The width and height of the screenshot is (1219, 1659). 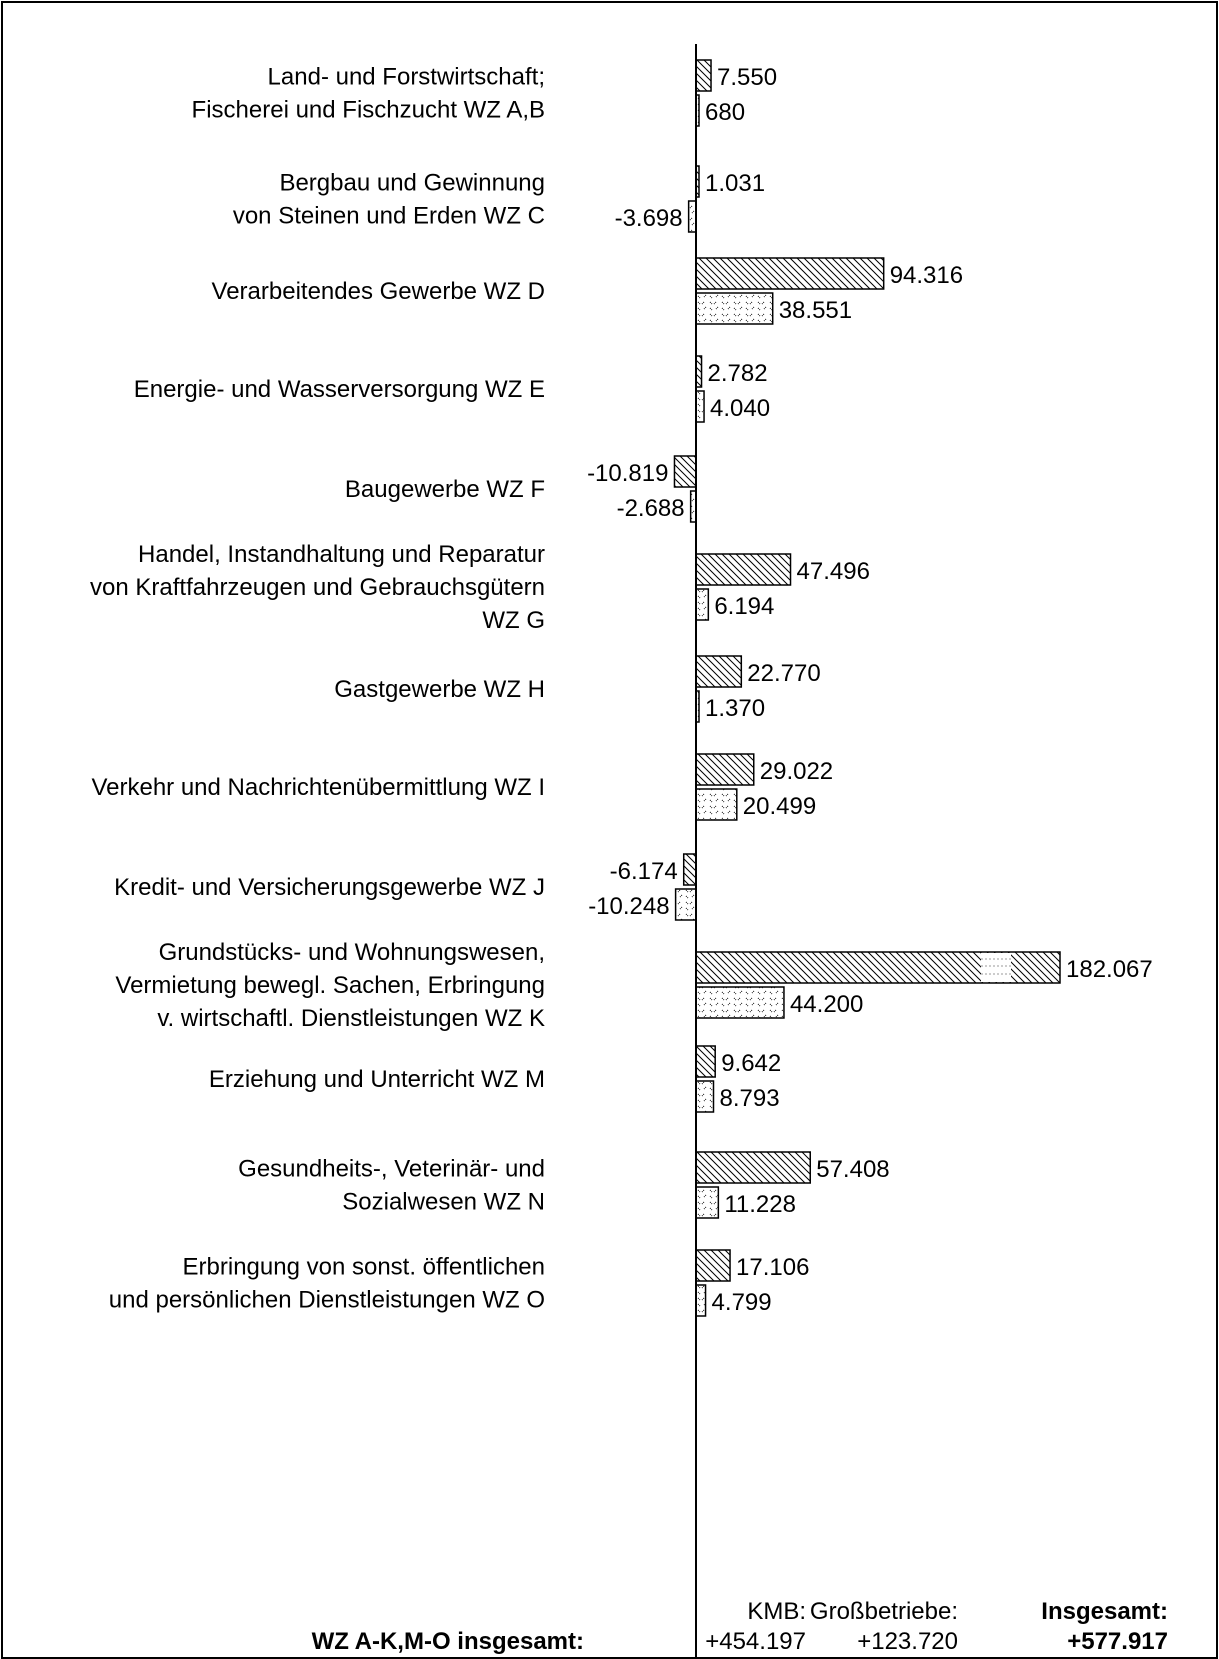 What do you see at coordinates (776, 1611) in the screenshot?
I see `header-kmb: KMB:` at bounding box center [776, 1611].